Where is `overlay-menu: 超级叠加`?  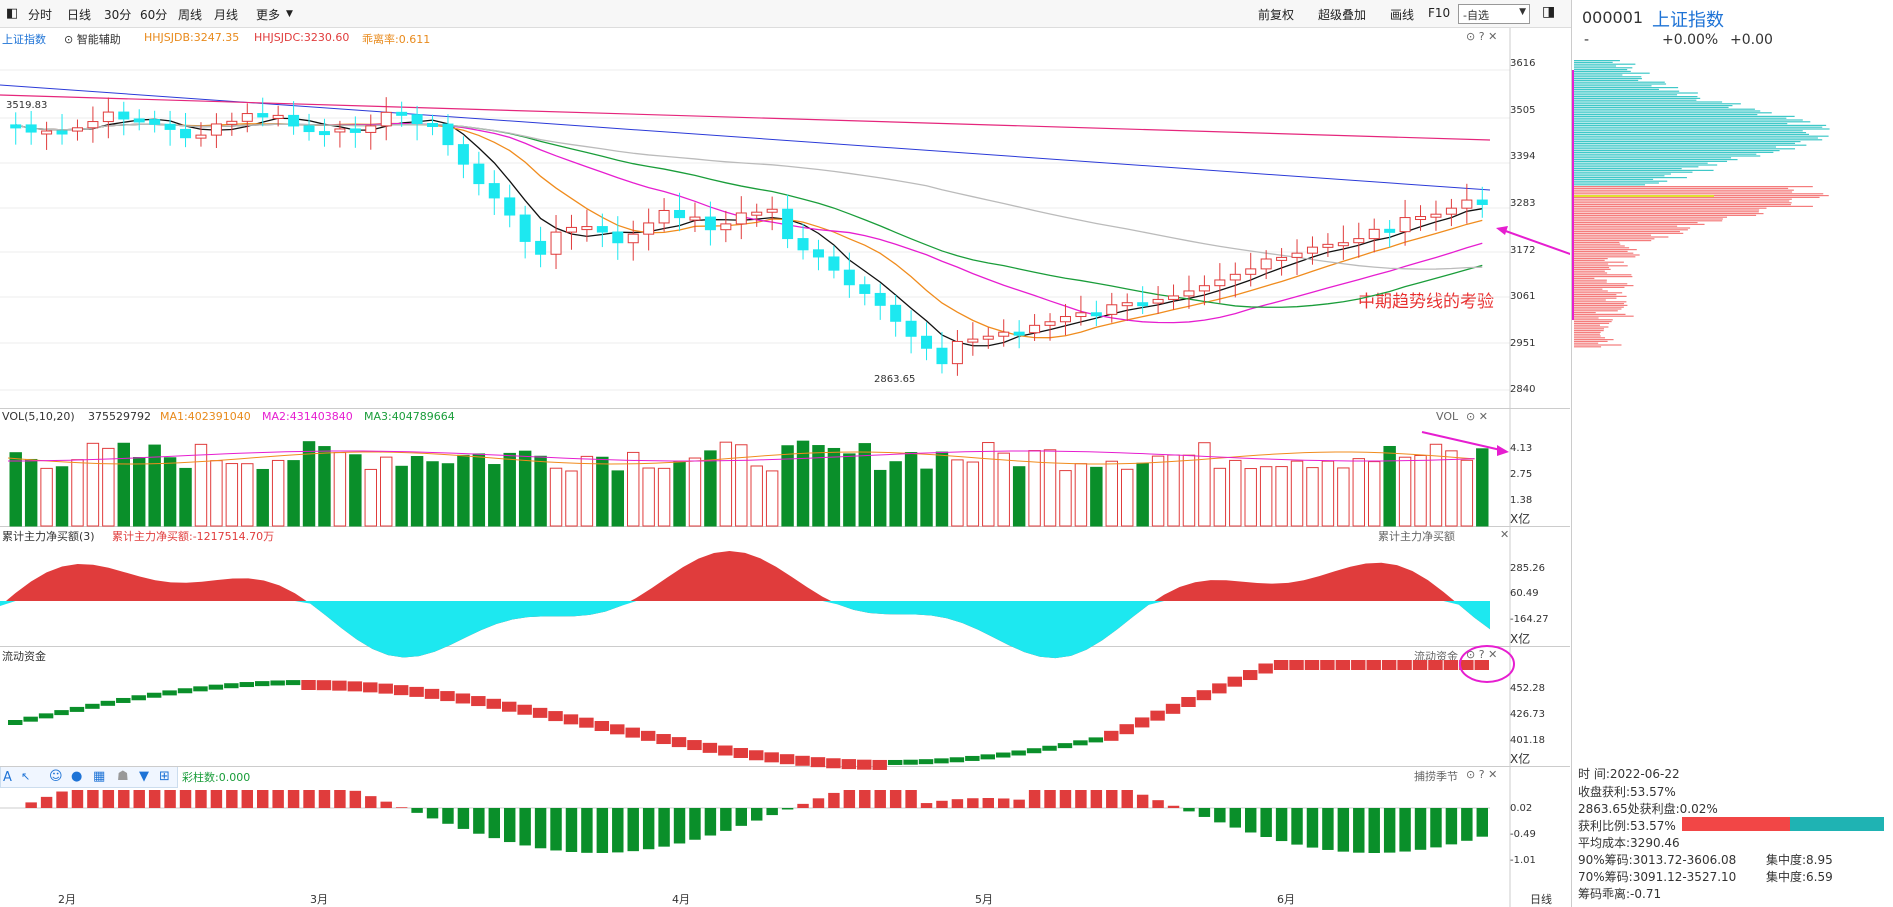
overlay-menu: 超级叠加 is located at coordinates (1342, 15).